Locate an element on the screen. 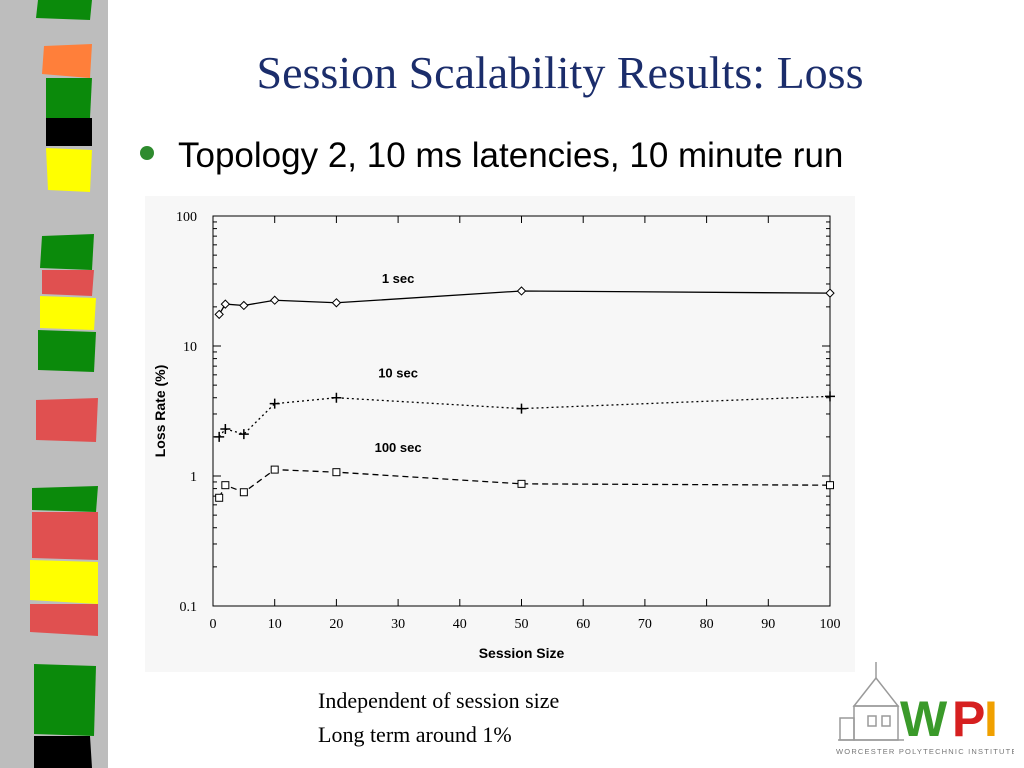 This screenshot has height=768, width=1024. x-tick-label: 70 is located at coordinates (645, 624).